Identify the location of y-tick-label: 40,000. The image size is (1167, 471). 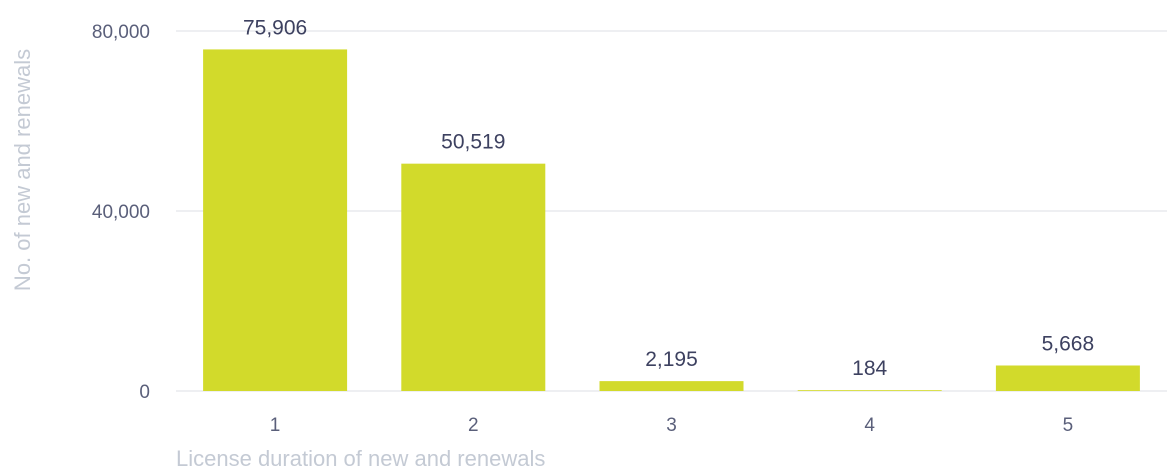
(121, 212).